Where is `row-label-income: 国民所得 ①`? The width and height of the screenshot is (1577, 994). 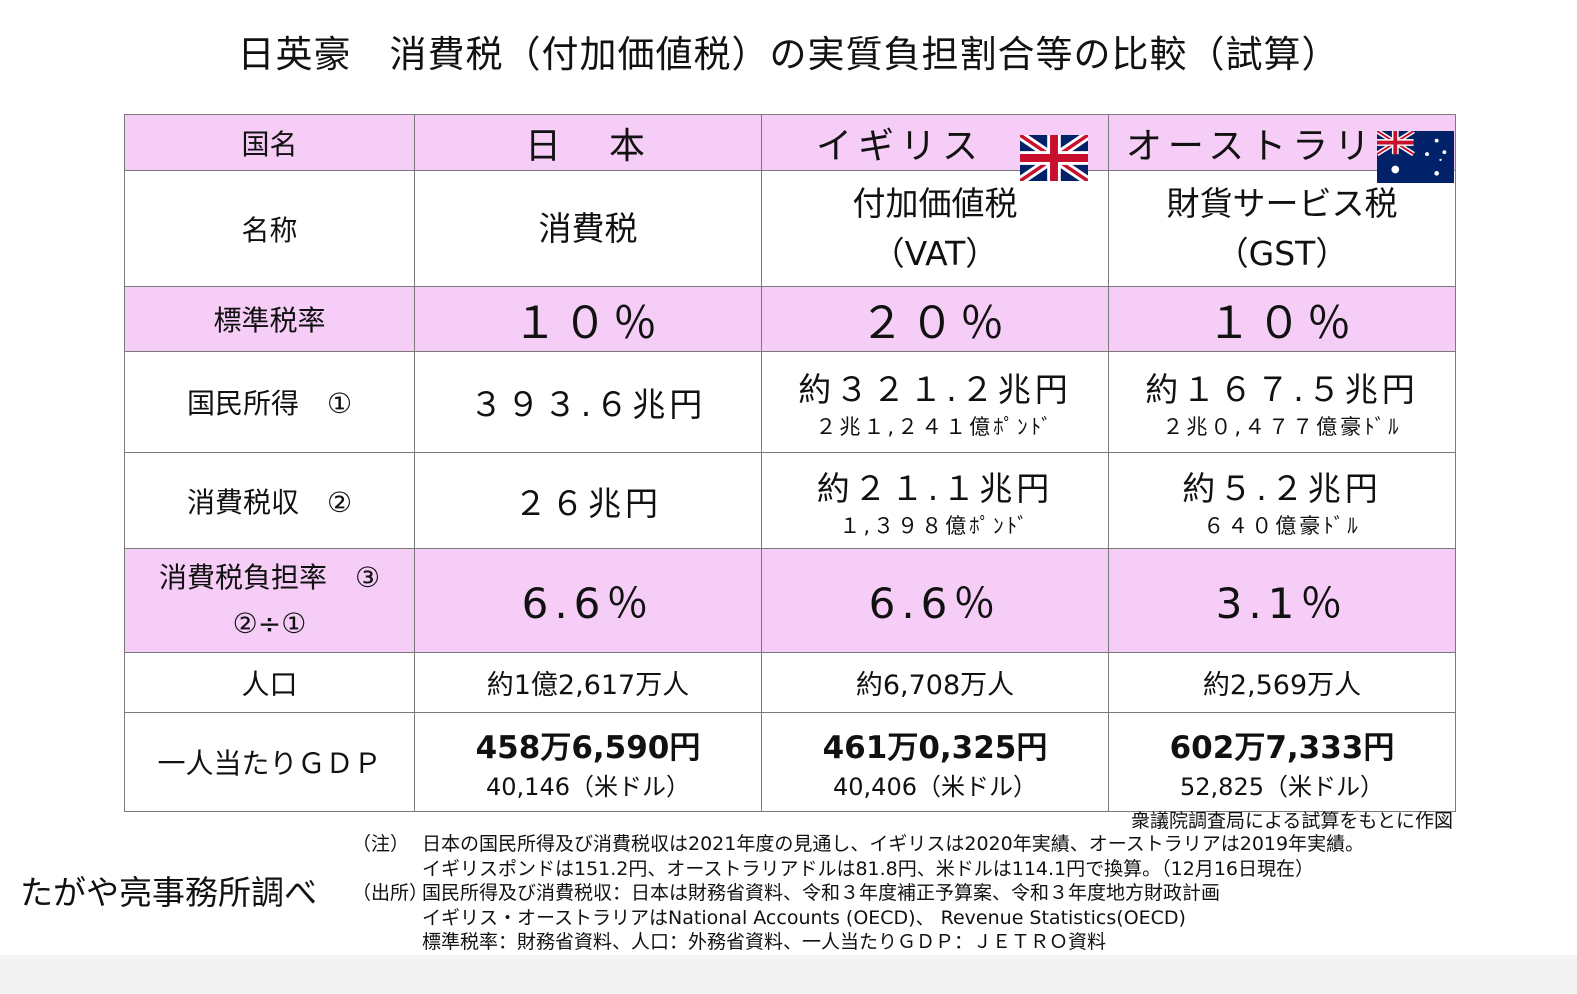 row-label-income: 国民所得 ① is located at coordinates (269, 402).